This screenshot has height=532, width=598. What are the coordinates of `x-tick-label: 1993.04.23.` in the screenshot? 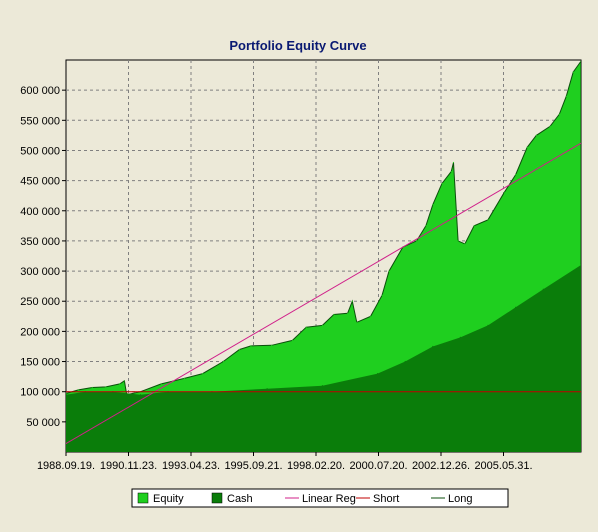 It's located at (191, 466).